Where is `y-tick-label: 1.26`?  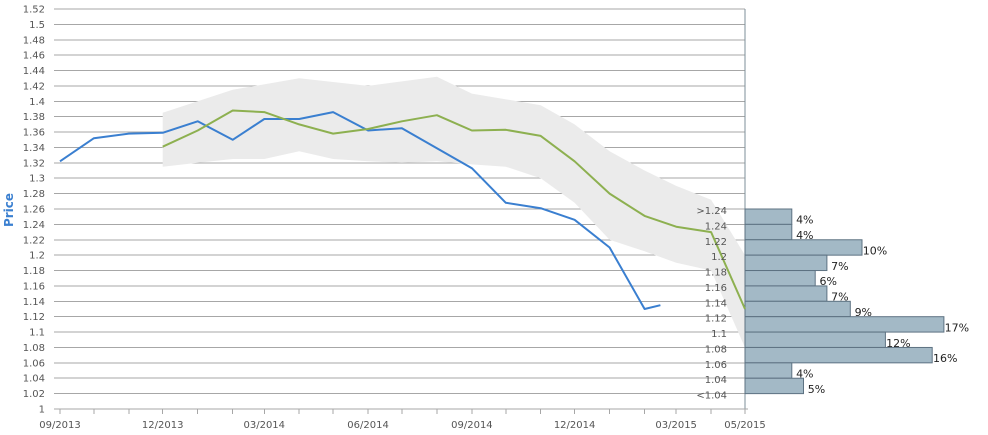
y-tick-label: 1.26 is located at coordinates (34, 210).